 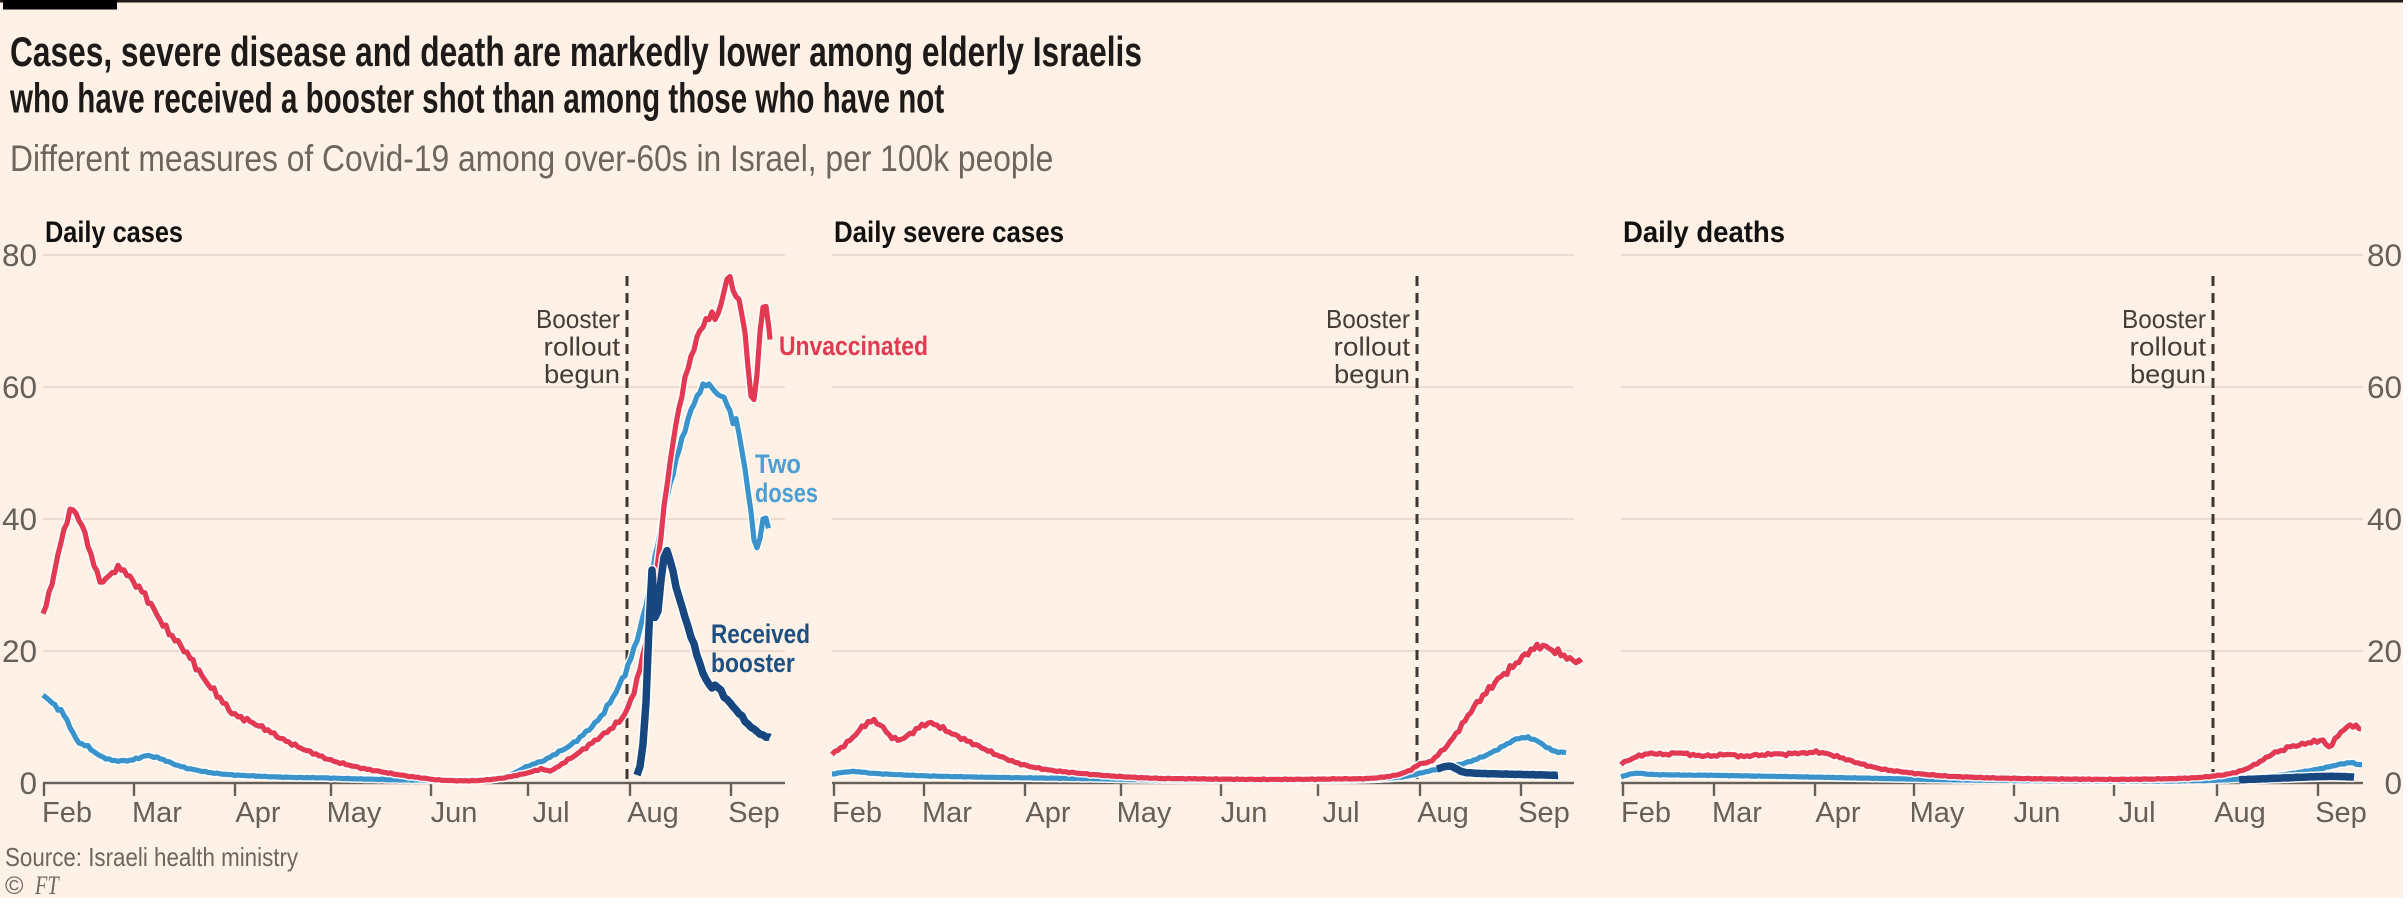 What do you see at coordinates (1704, 232) in the screenshot?
I see `svg-text: Daily deaths` at bounding box center [1704, 232].